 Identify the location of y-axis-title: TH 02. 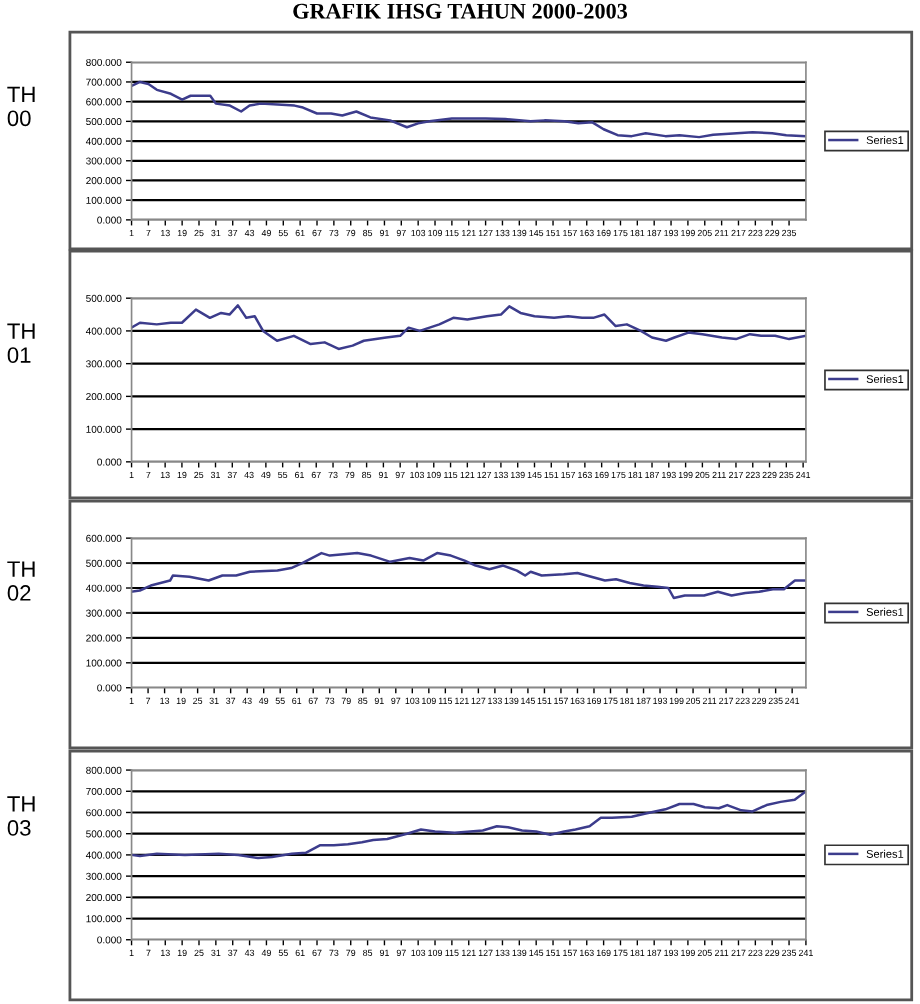
(21, 581).